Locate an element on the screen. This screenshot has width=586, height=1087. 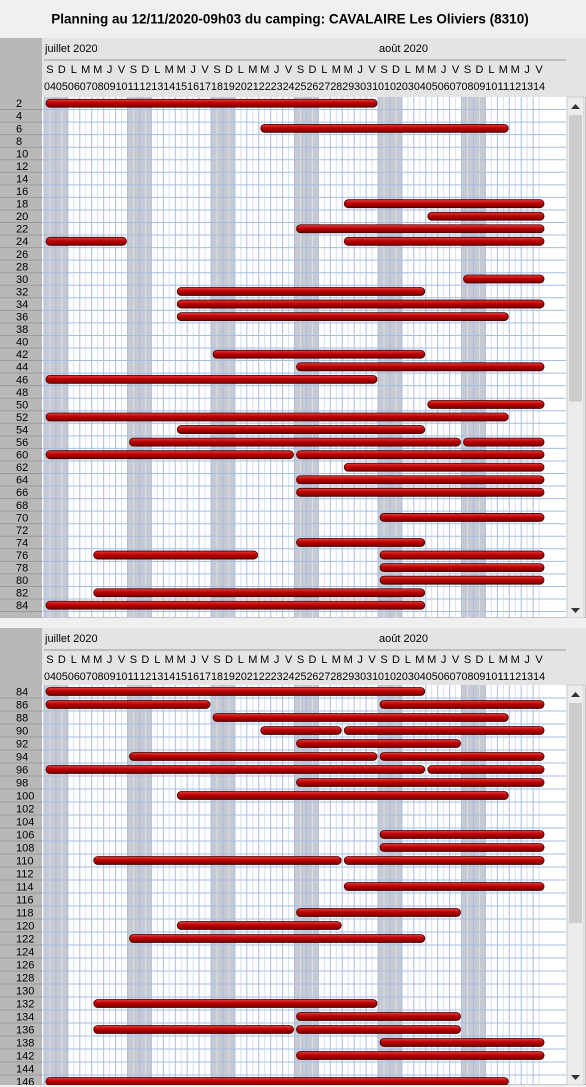
day-number: 08 is located at coordinates (468, 677).